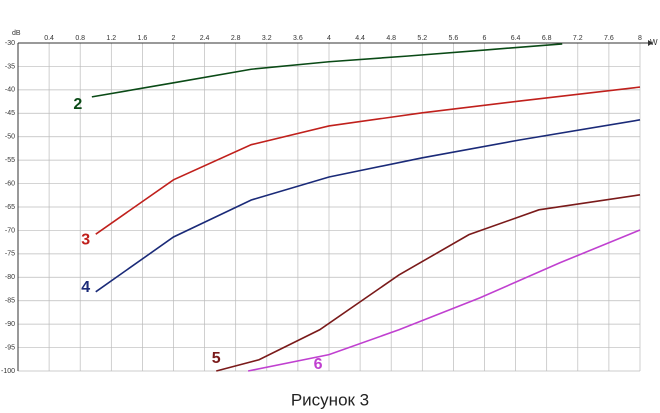 The image size is (660, 413). What do you see at coordinates (10, 90) in the screenshot?
I see `y-tick-label: -40` at bounding box center [10, 90].